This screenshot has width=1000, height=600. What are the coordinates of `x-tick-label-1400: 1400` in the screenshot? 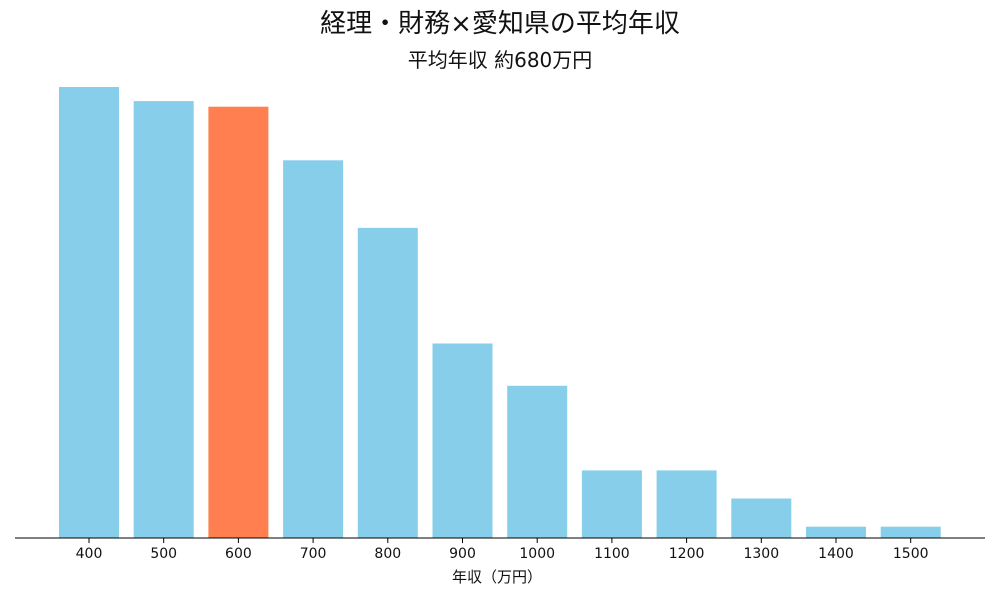 It's located at (836, 554).